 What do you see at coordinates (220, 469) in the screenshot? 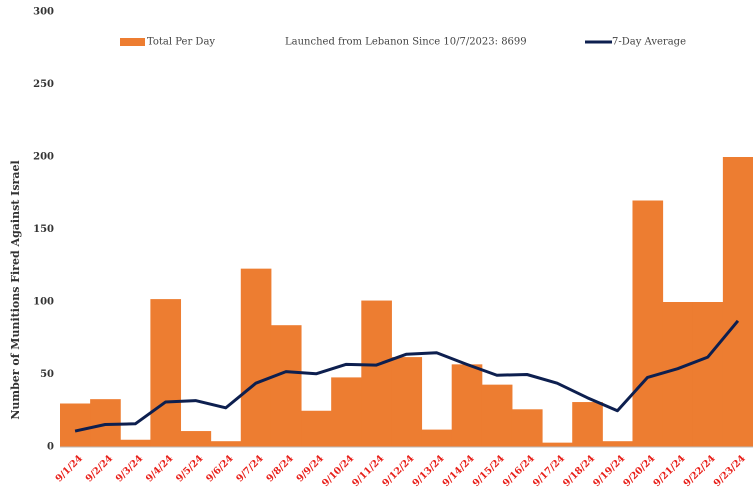
I see `x-tick-label: 9/6/24` at bounding box center [220, 469].